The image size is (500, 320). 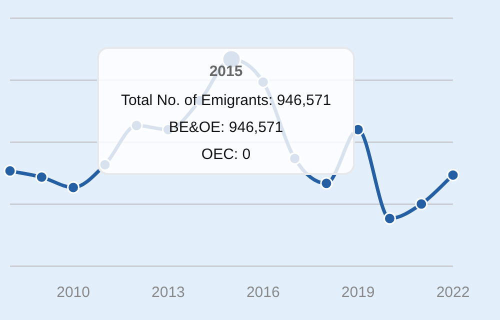 What do you see at coordinates (168, 293) in the screenshot?
I see `x-tick-label: 2013` at bounding box center [168, 293].